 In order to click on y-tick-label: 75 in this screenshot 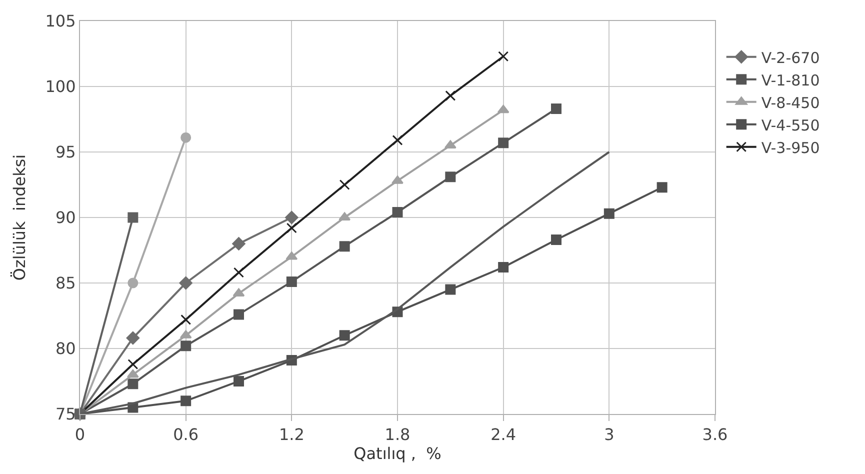, I will do `click(65, 414)`.